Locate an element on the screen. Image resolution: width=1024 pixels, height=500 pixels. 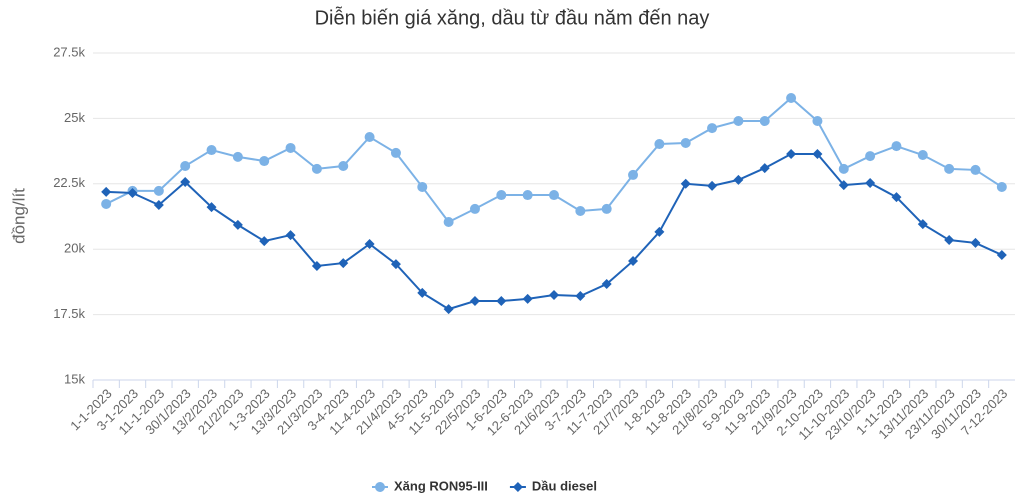
y-tick-label: 17.5k is located at coordinates (69, 313).